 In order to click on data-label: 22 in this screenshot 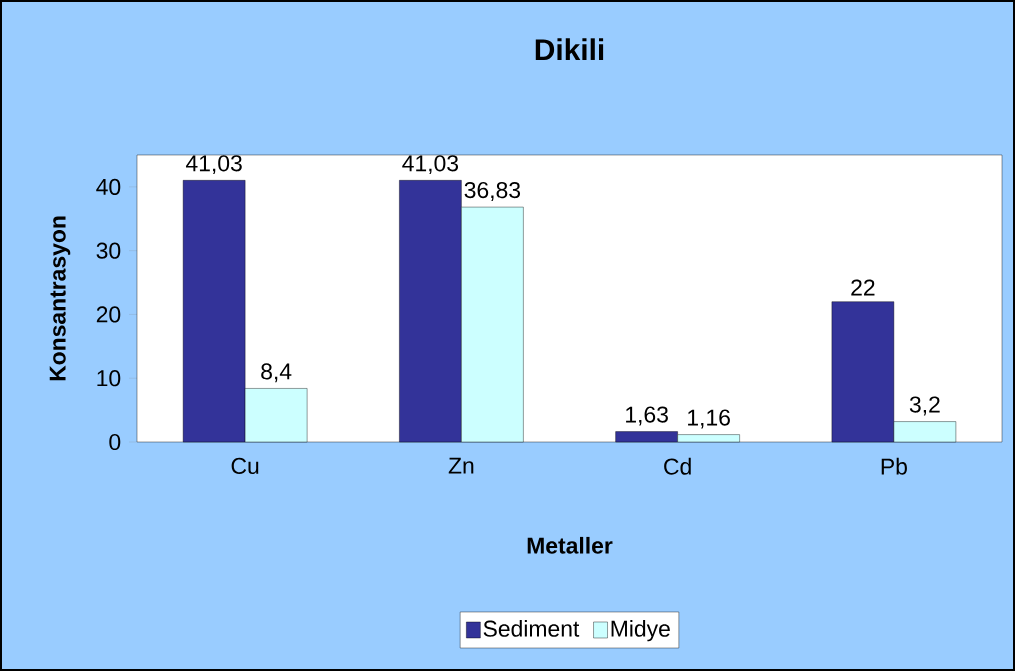, I will do `click(863, 287)`.